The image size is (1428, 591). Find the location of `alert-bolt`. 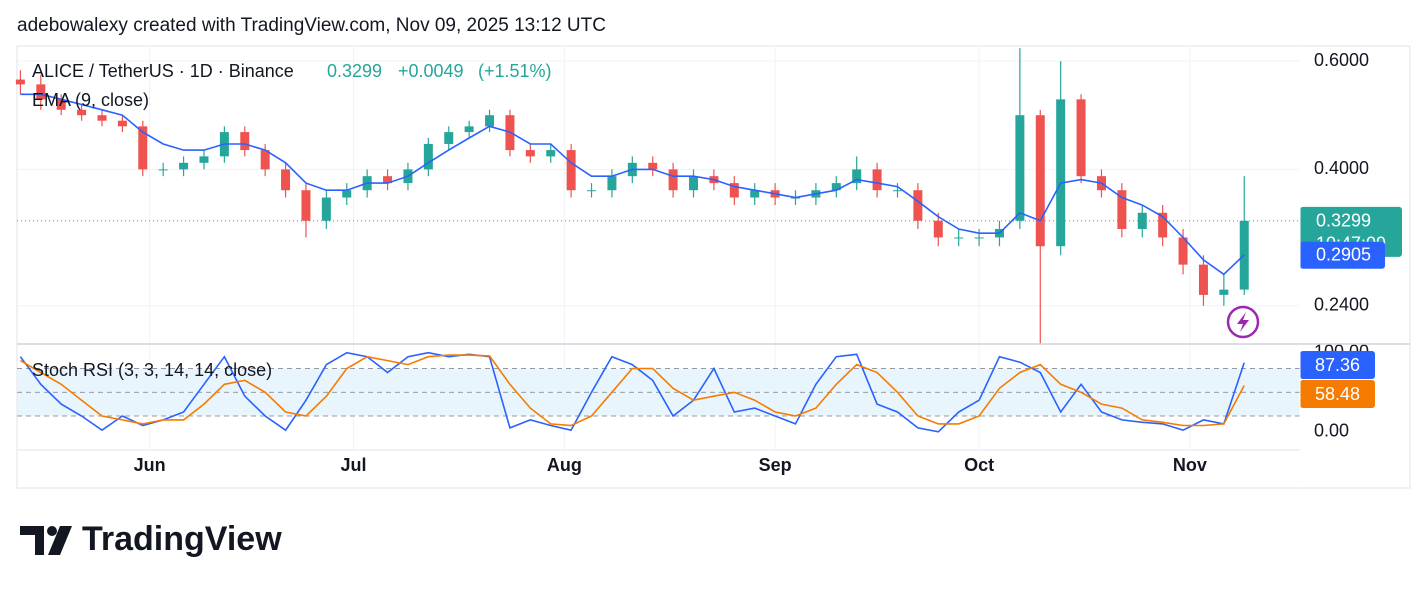

alert-bolt is located at coordinates (1243, 322).